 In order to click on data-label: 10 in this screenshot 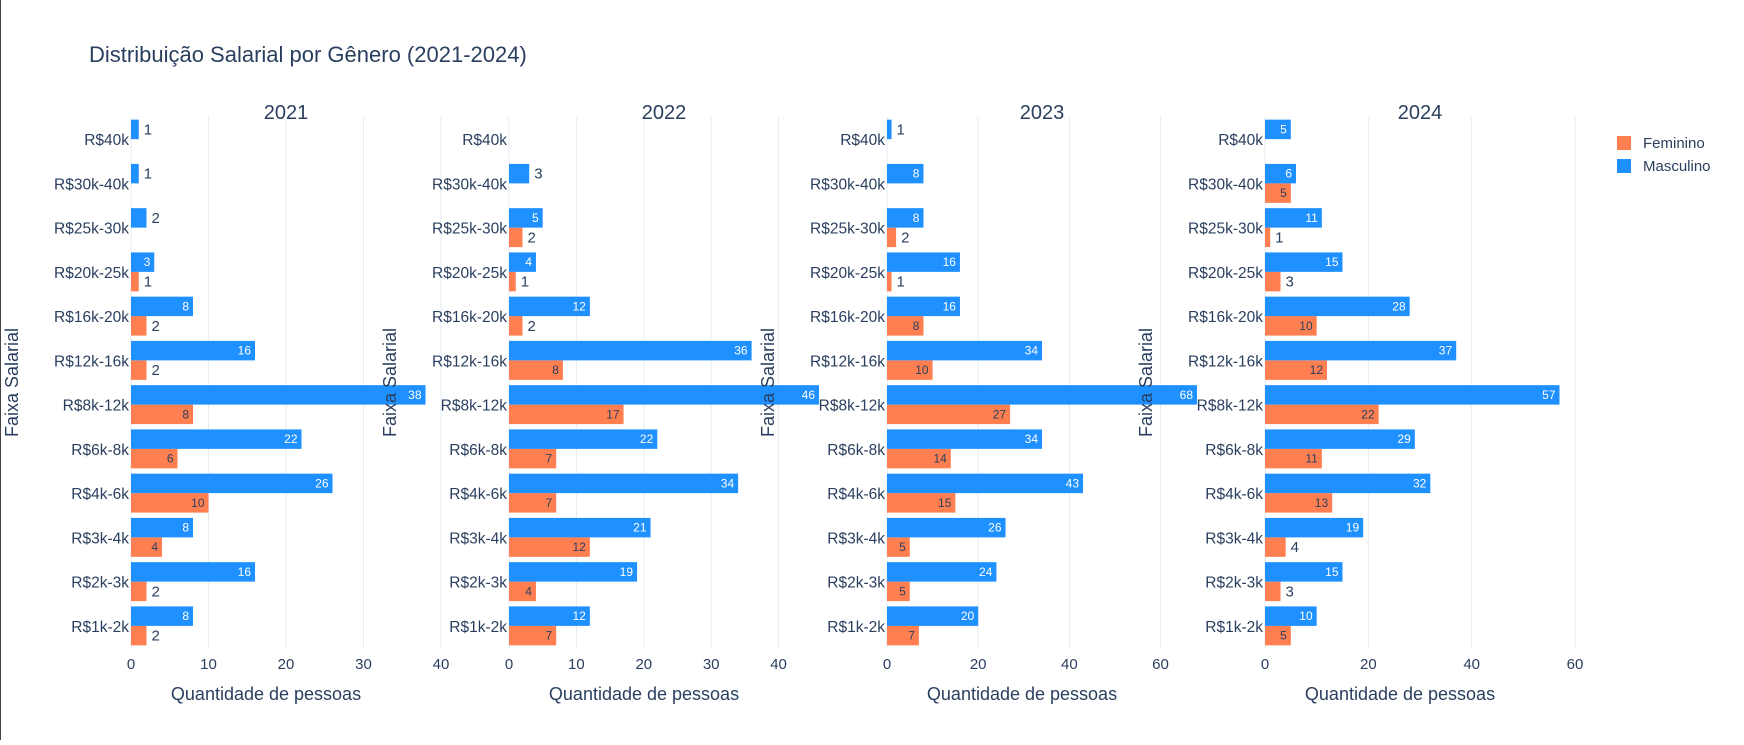, I will do `click(1306, 616)`.